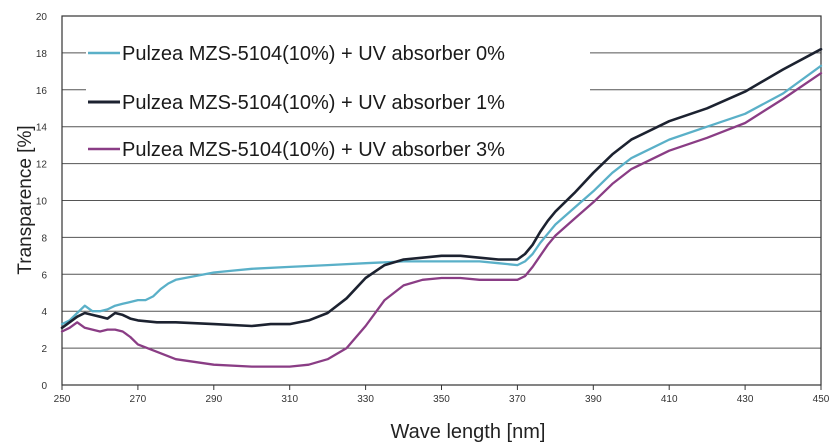  Describe the element at coordinates (313, 54) in the screenshot. I see `legend-label-1: Pulzea MZS-5104(10%) + UV absorber 0%` at that location.